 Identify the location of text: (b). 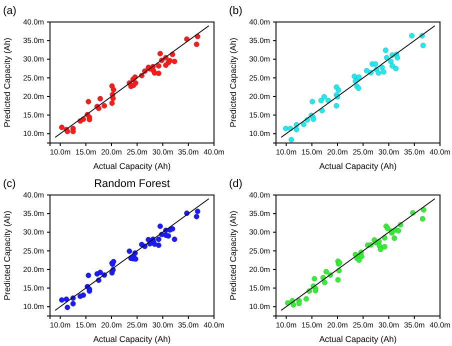
(235, 11).